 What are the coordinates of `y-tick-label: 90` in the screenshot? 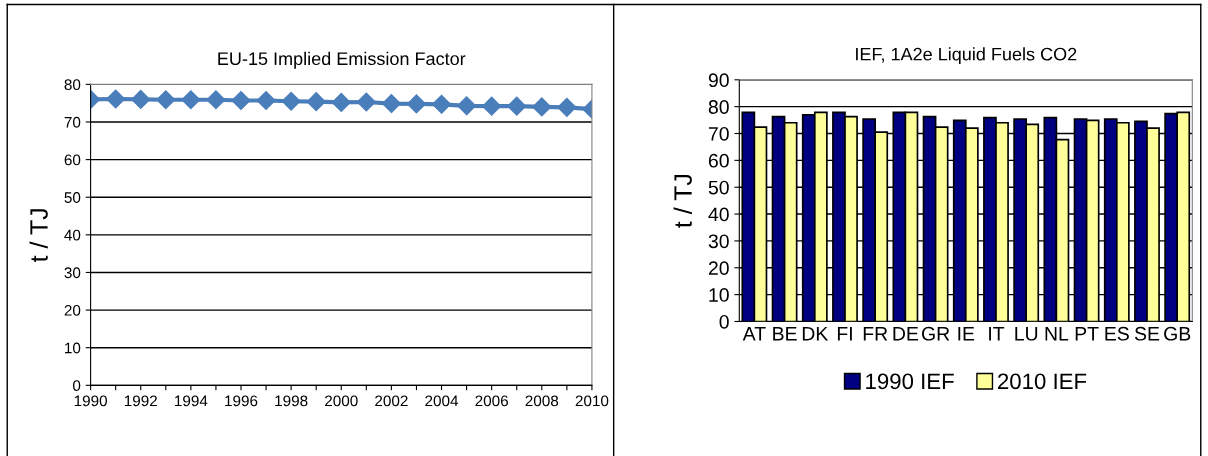 It's located at (718, 80).